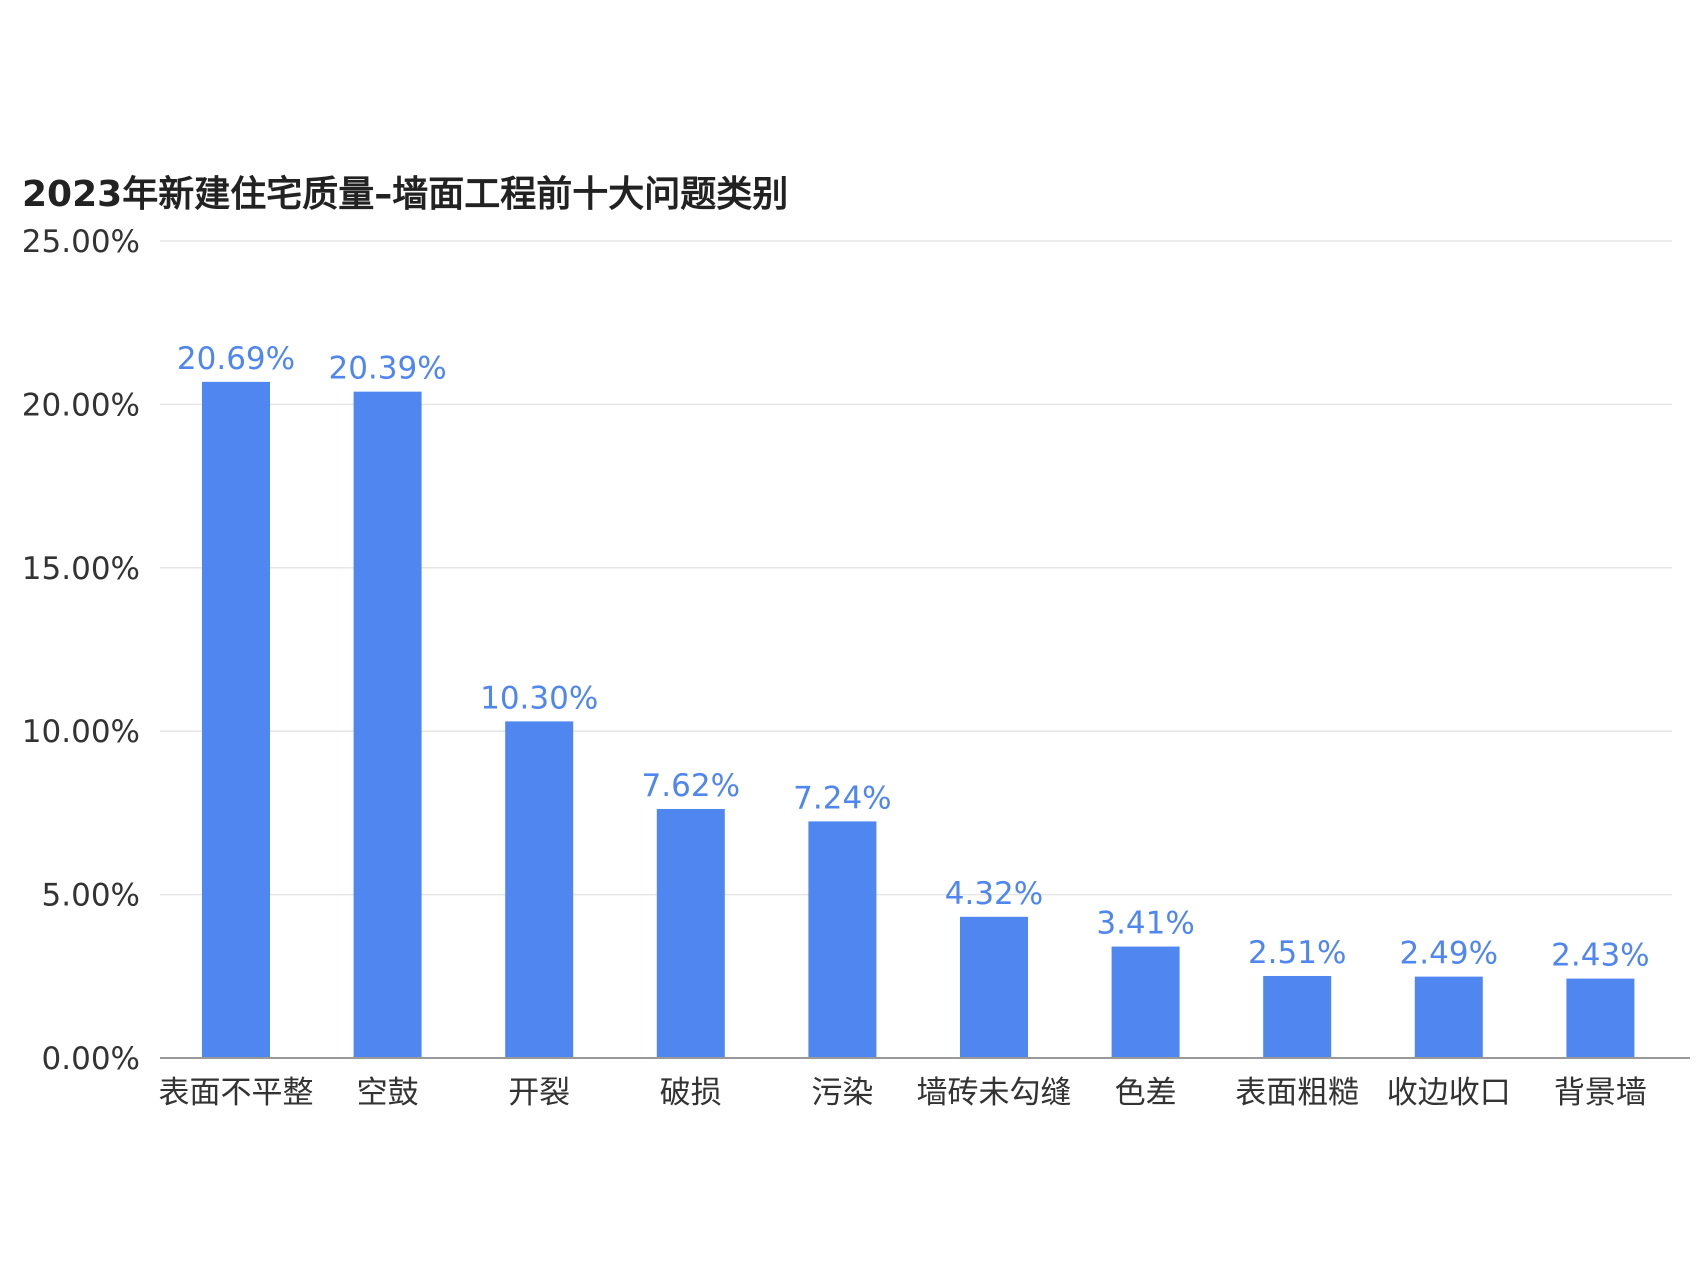  What do you see at coordinates (994, 1093) in the screenshot?
I see `x-tick-label: 墙砖未勾缝` at bounding box center [994, 1093].